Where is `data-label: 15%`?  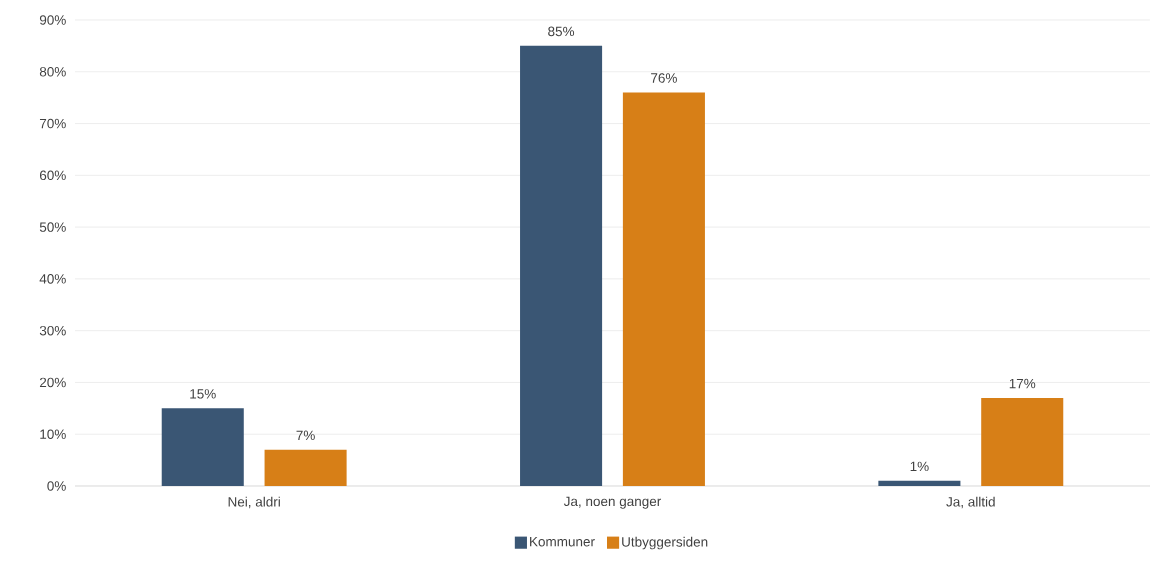
data-label: 15% is located at coordinates (203, 394).